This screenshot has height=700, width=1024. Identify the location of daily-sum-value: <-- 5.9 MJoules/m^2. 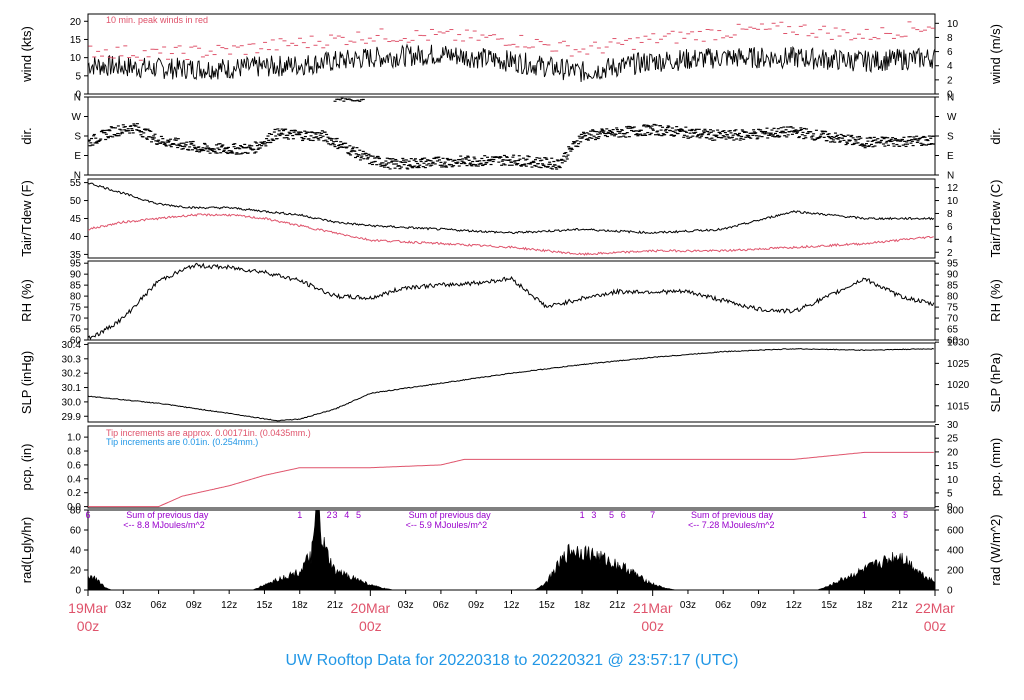
(447, 525).